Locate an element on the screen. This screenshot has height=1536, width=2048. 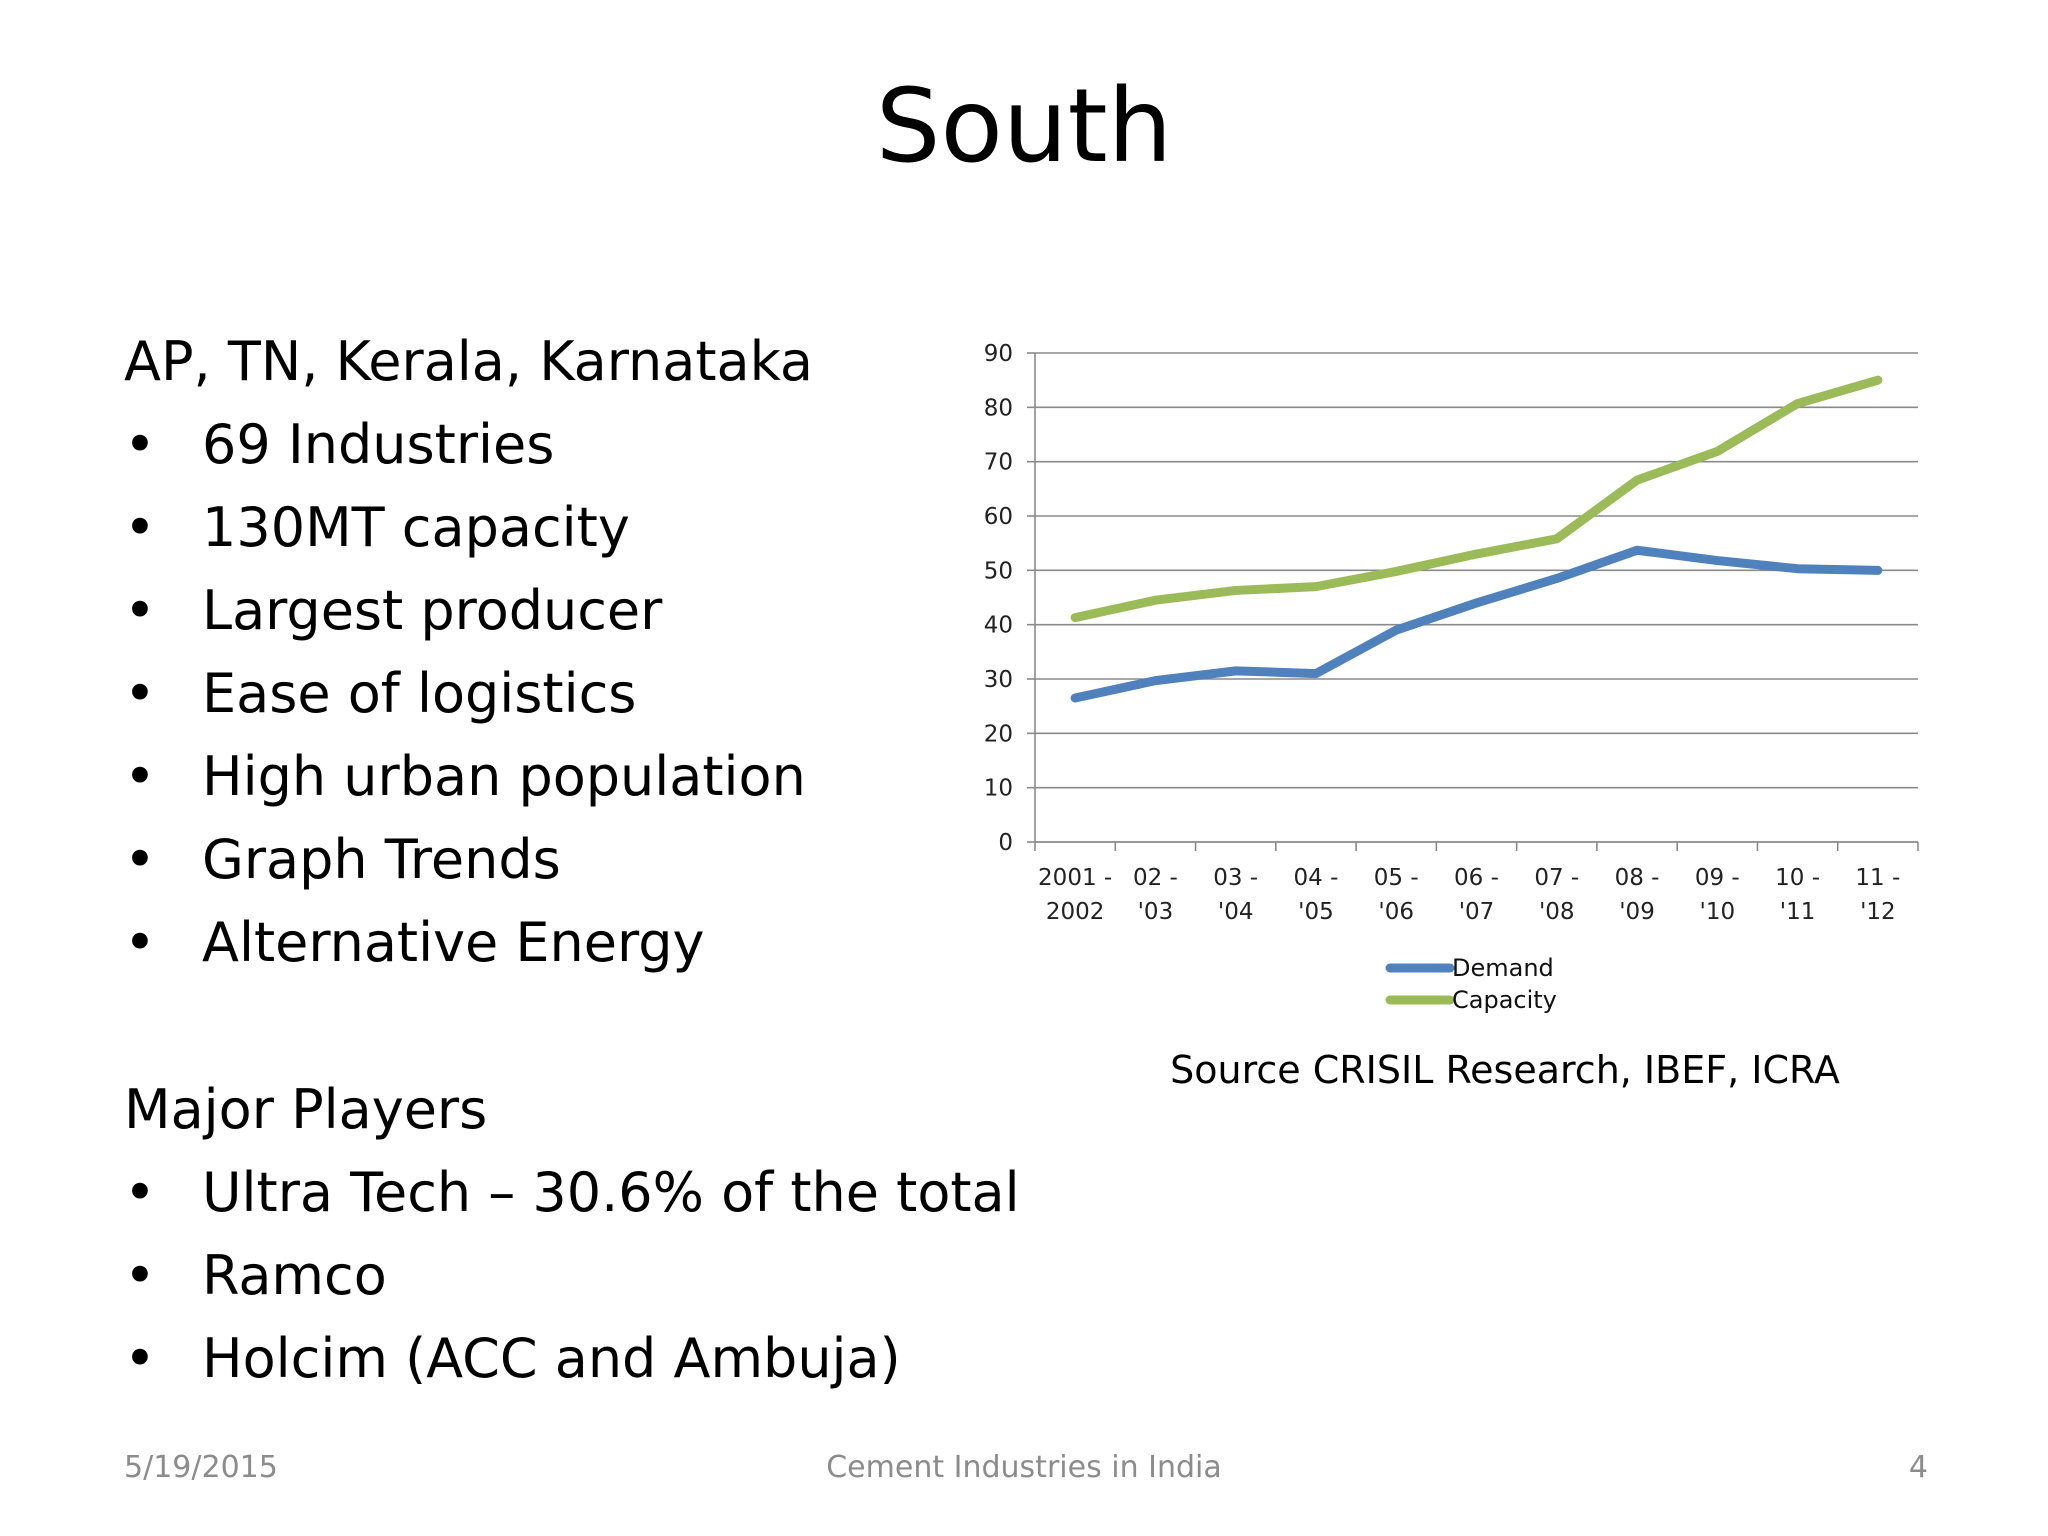
region-bullet: • 130MT capacity is located at coordinates (564, 527).